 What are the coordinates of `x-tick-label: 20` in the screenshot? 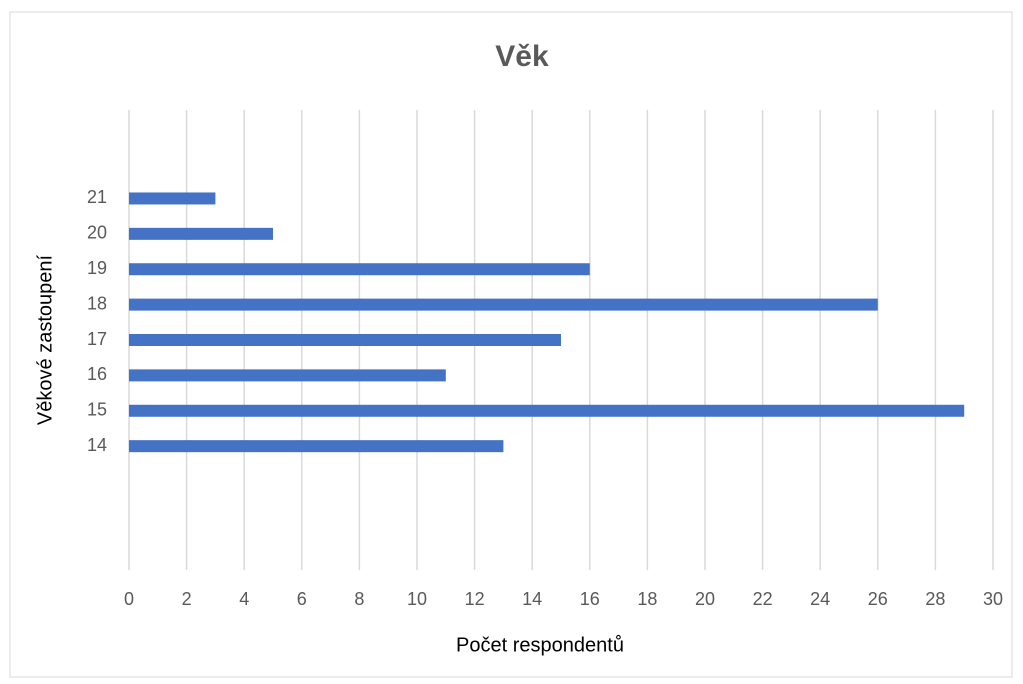 It's located at (705, 599).